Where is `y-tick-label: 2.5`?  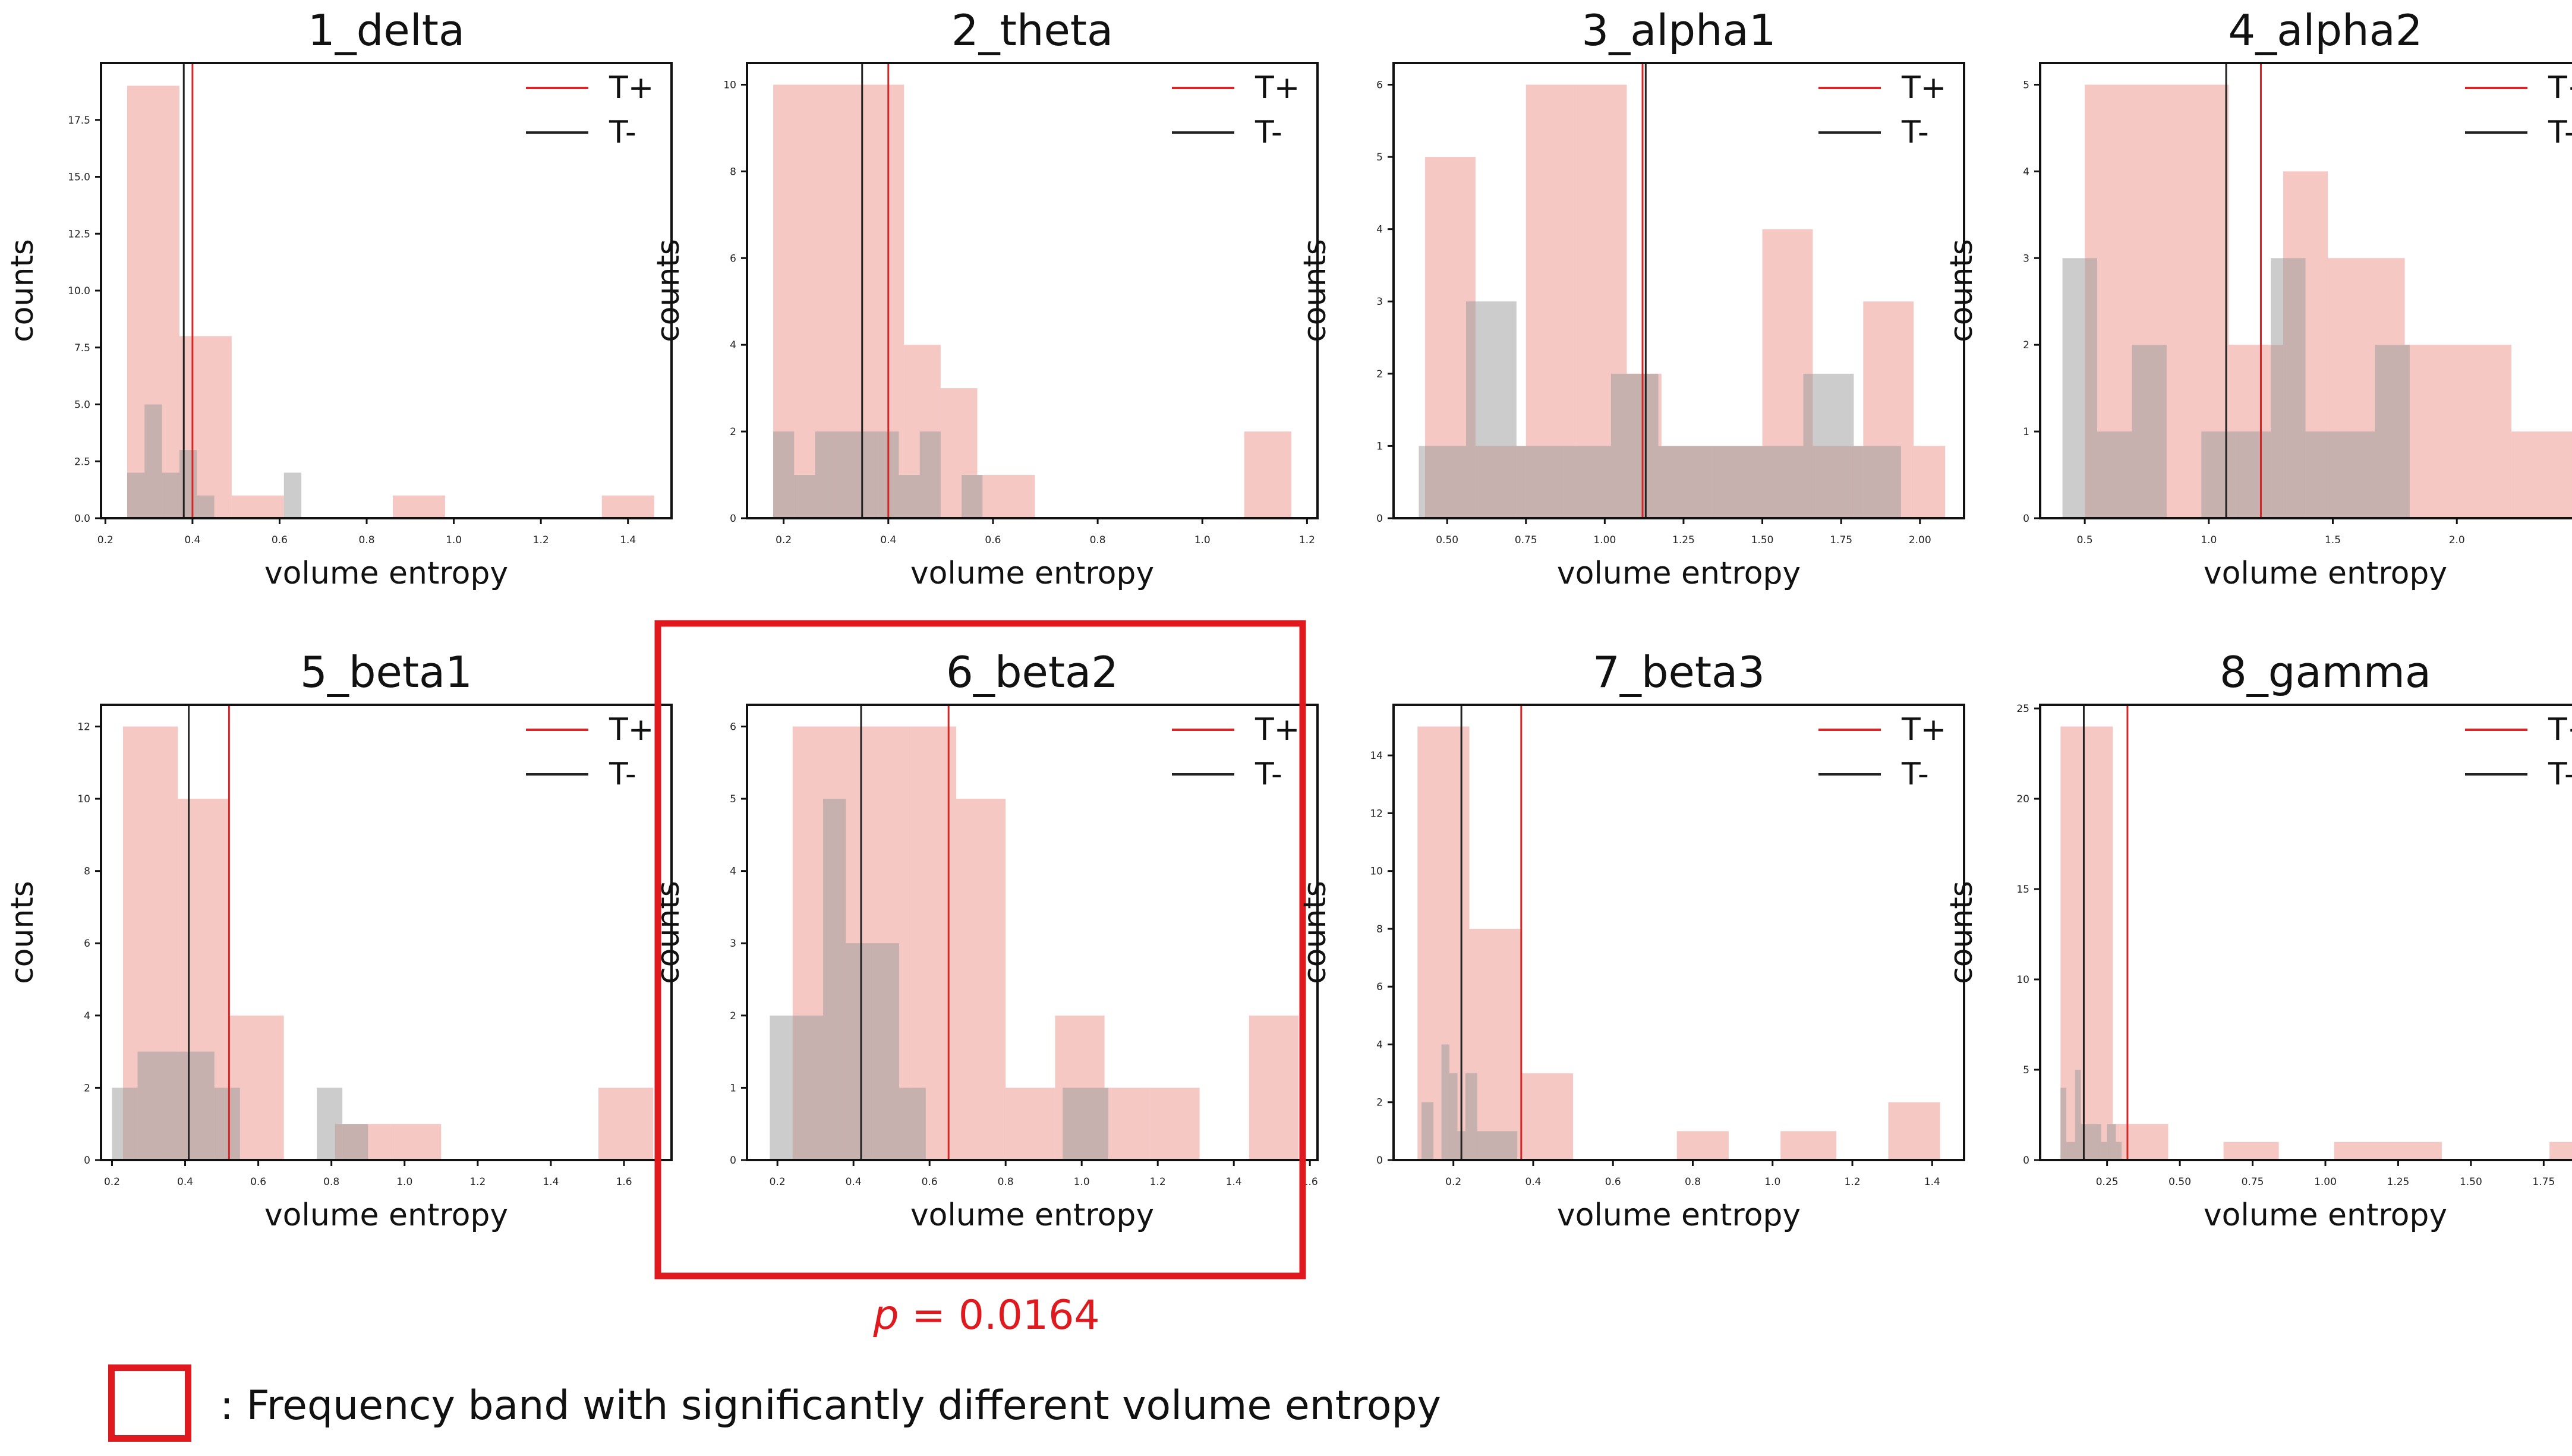 y-tick-label: 2.5 is located at coordinates (82, 462).